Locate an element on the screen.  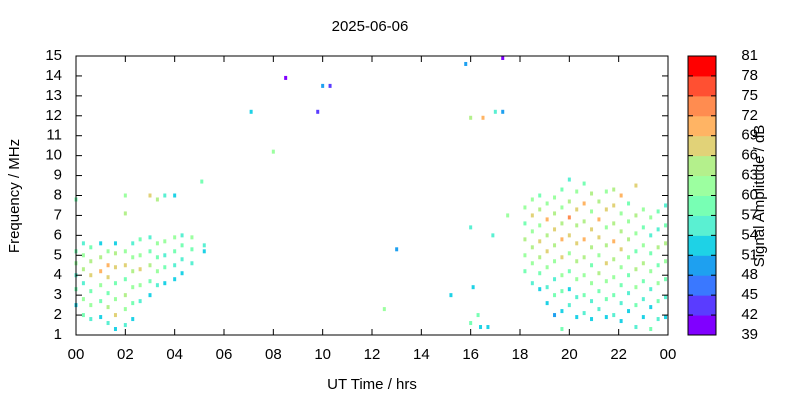
y-tick-label: 4 is located at coordinates (58, 274).